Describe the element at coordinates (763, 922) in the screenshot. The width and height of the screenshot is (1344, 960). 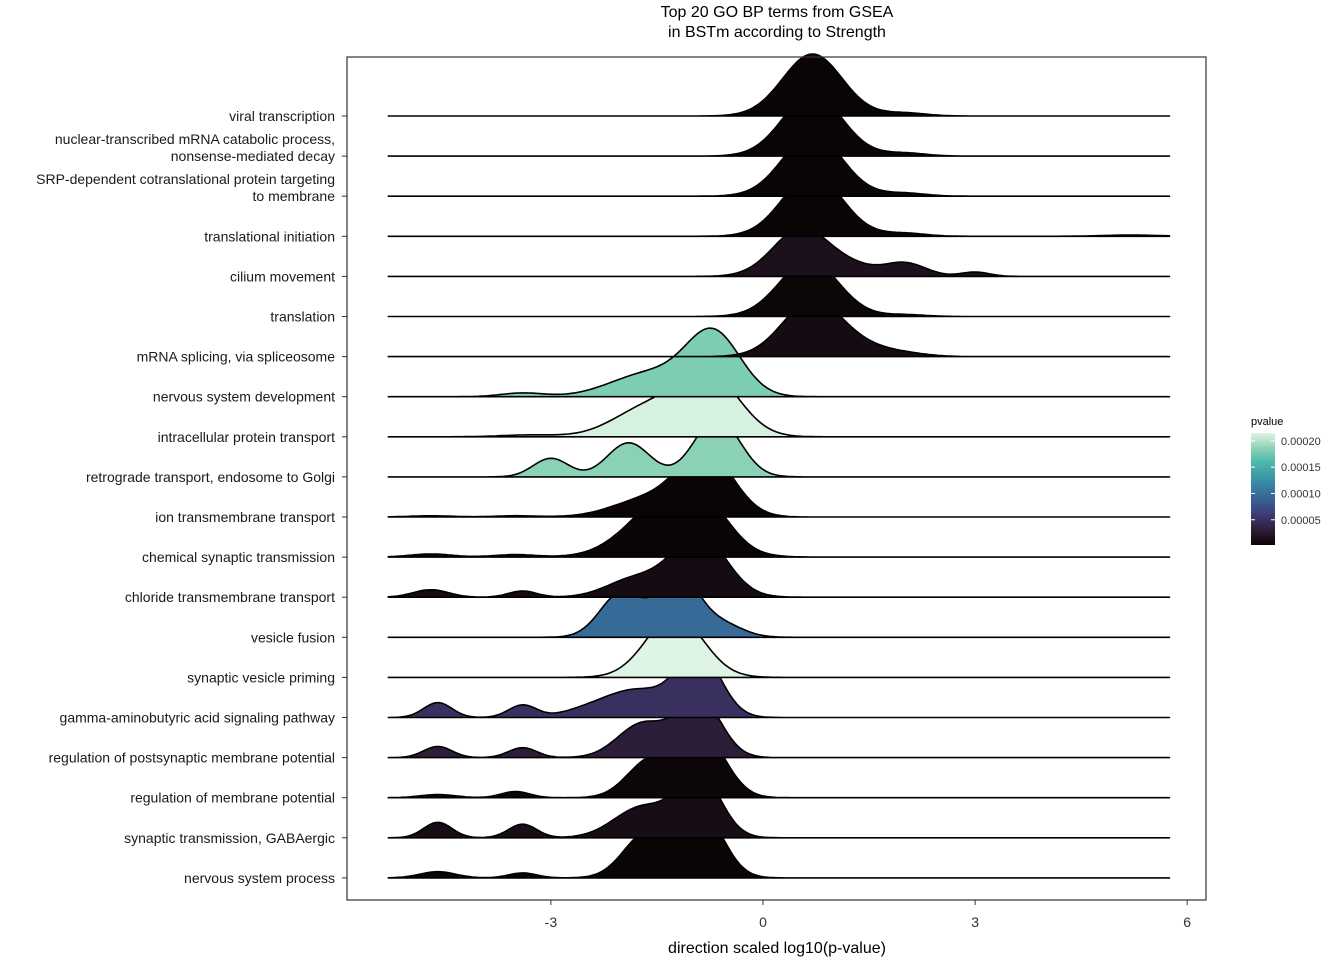
I see `x-tick-label: 0` at that location.